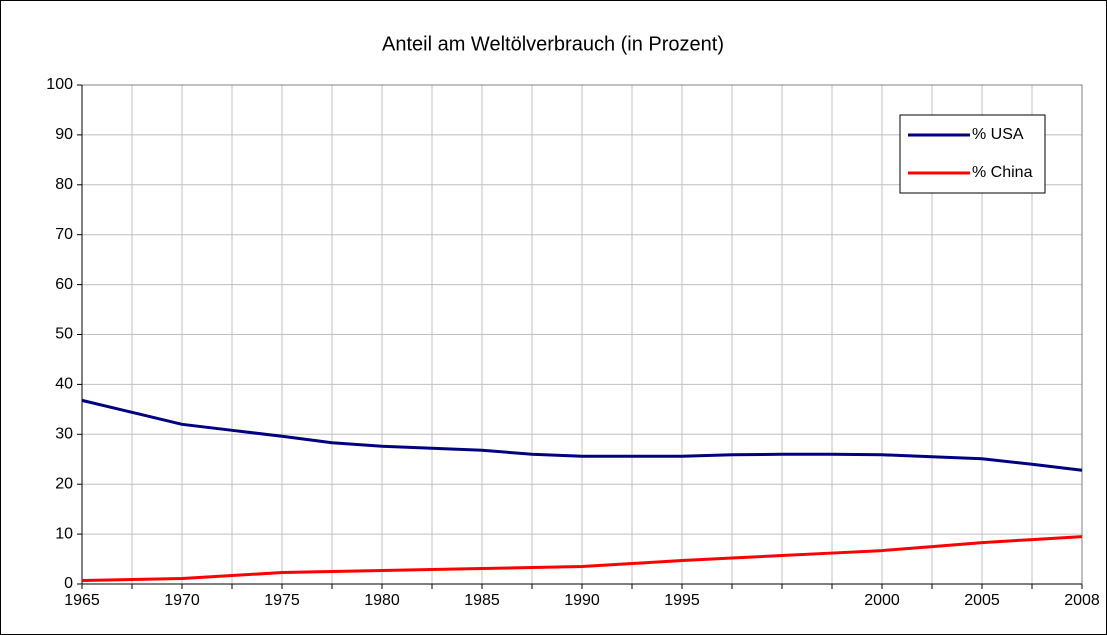 This screenshot has width=1107, height=635. I want to click on y-tick-label: 20, so click(64, 483).